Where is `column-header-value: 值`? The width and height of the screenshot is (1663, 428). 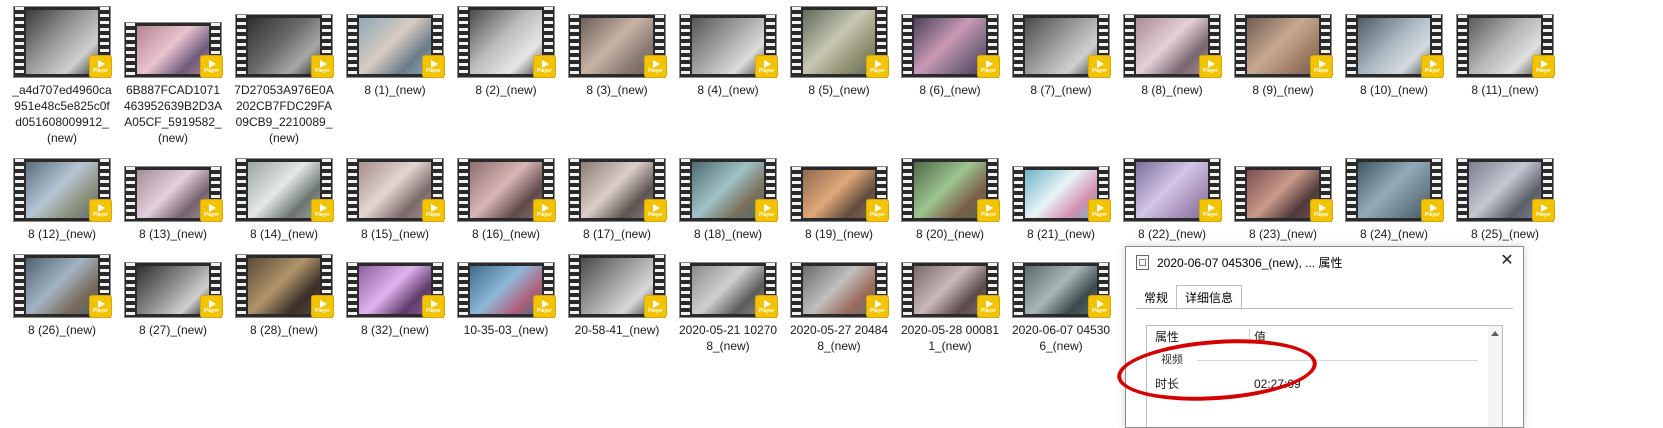 column-header-value: 值 is located at coordinates (1260, 337).